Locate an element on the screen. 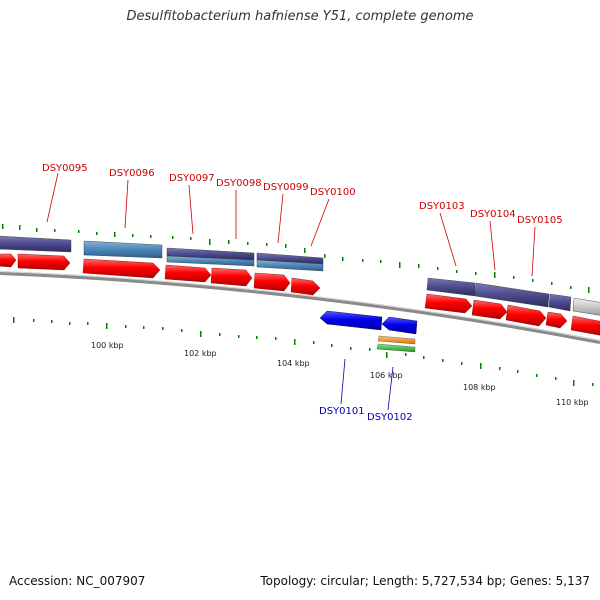  gene-label: DSY0104 is located at coordinates (493, 214).